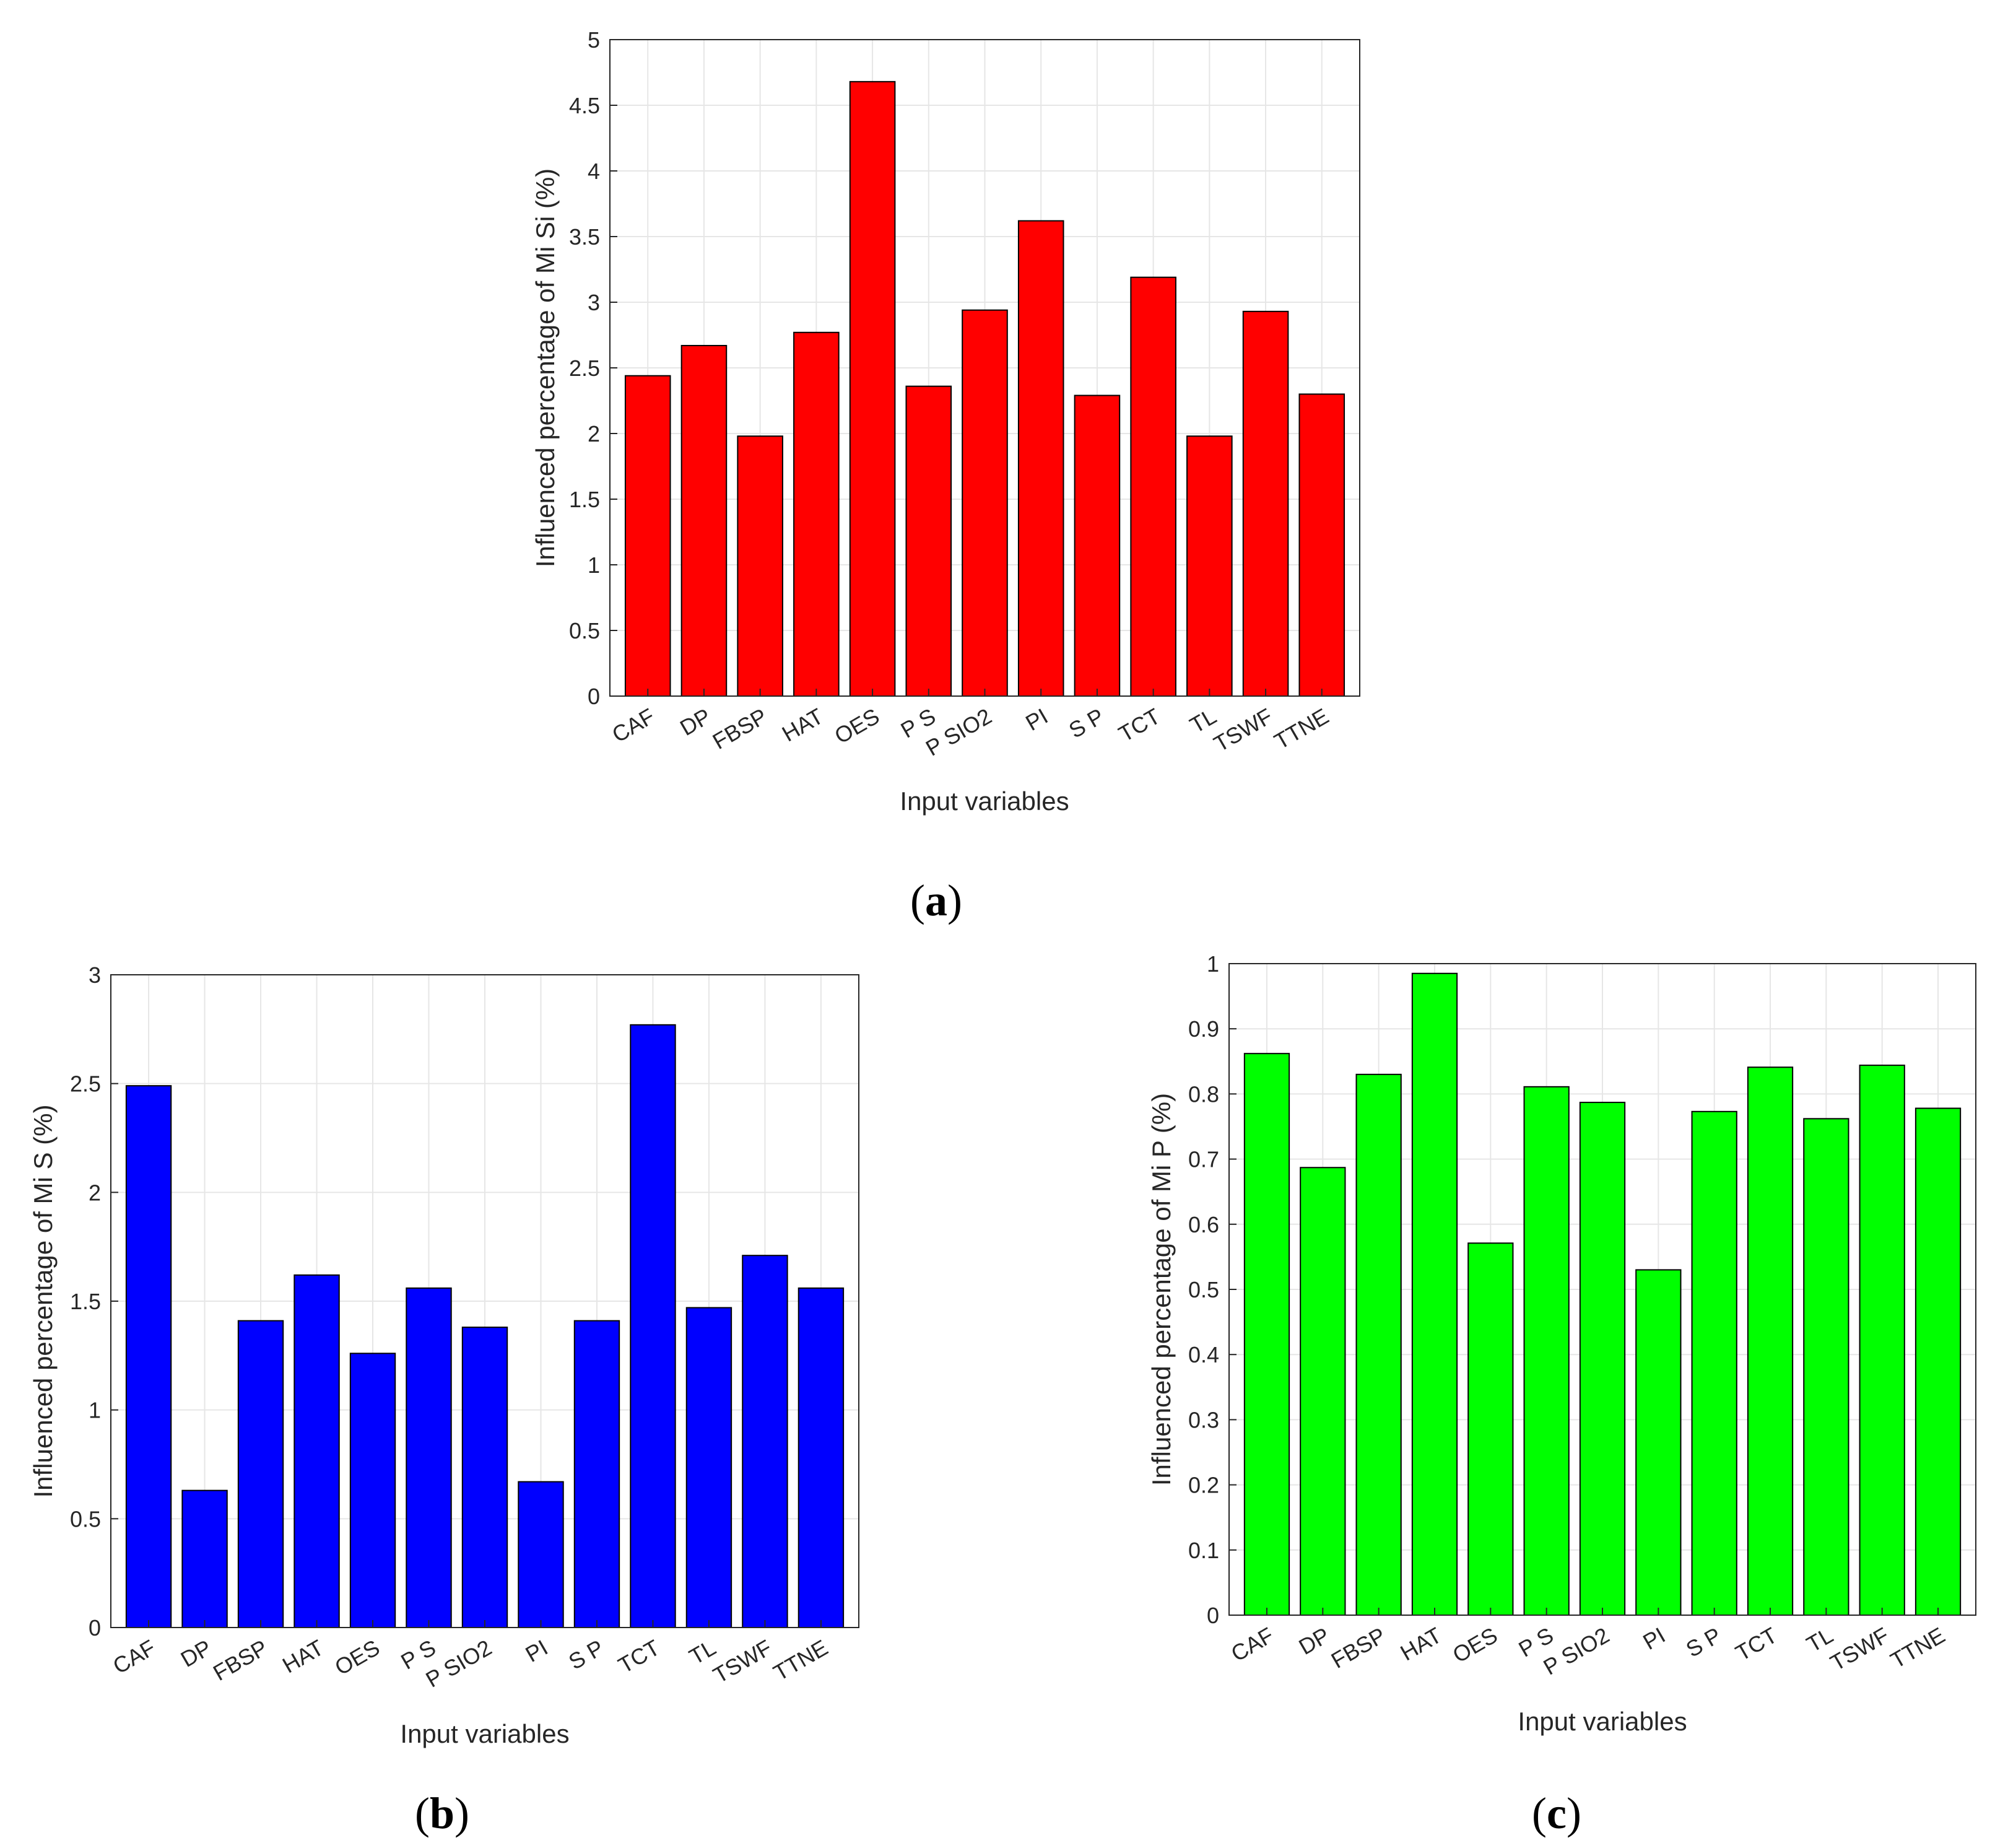  Describe the element at coordinates (1213, 1615) in the screenshot. I see `y-tick-label-c: 0` at that location.